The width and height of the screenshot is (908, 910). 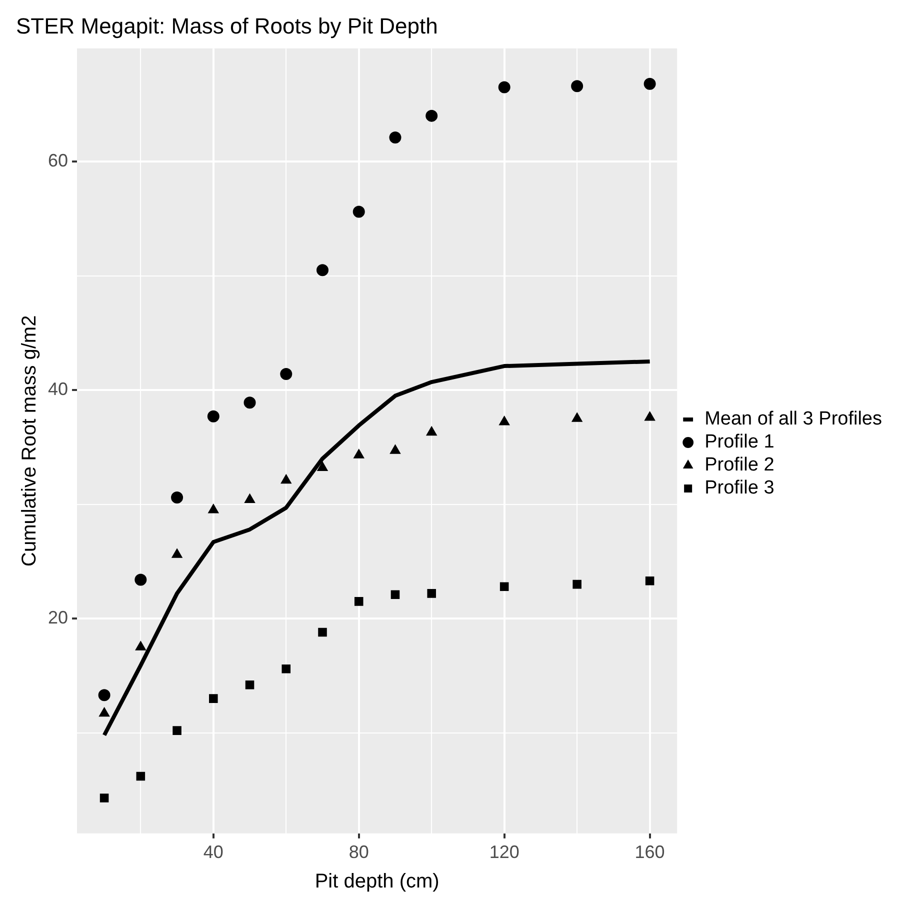 What do you see at coordinates (58, 618) in the screenshot?
I see `y-tick-label: 20` at bounding box center [58, 618].